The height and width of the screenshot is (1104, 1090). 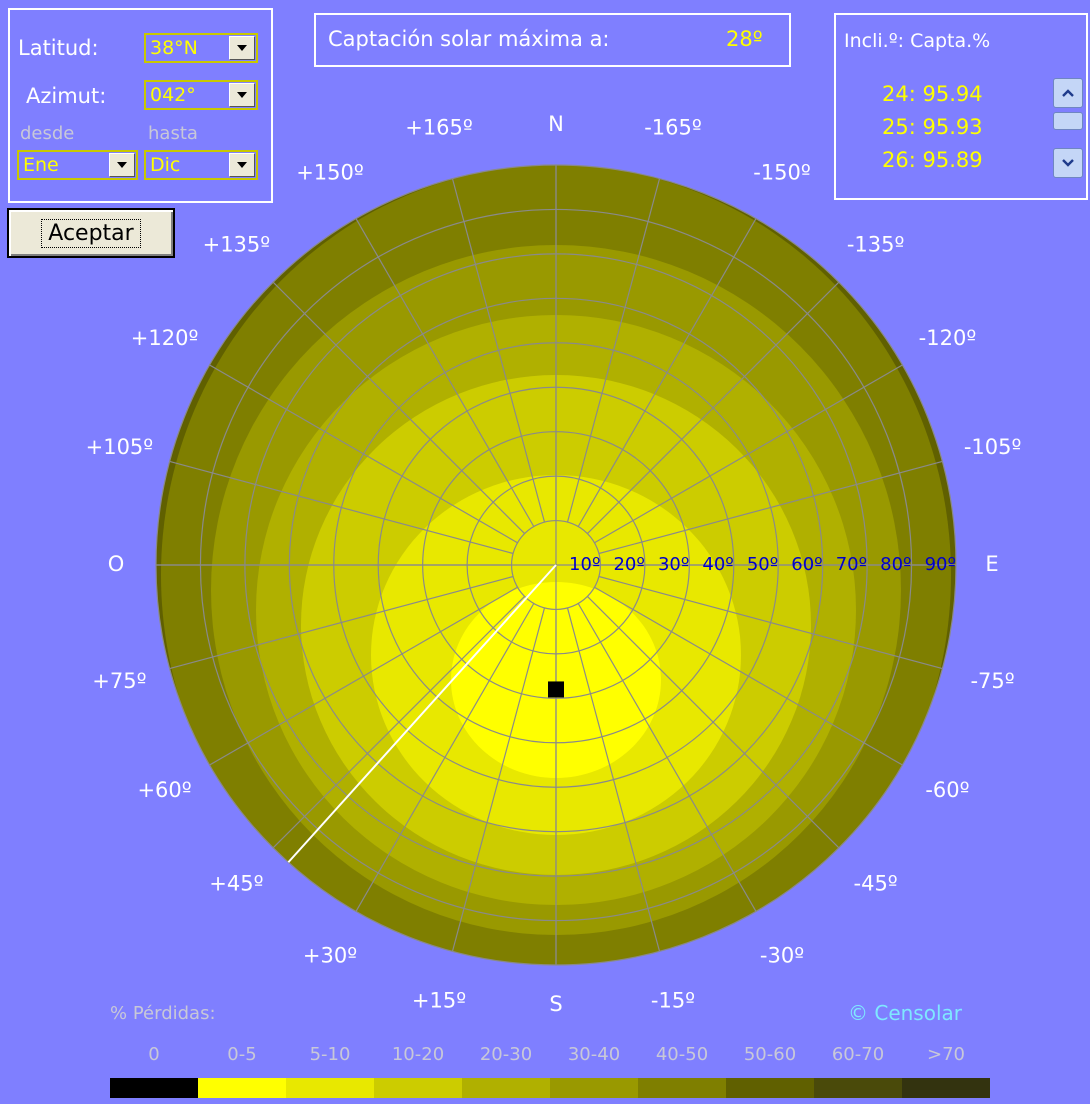 I want to click on tilt-ring, so click(x=556, y=565).